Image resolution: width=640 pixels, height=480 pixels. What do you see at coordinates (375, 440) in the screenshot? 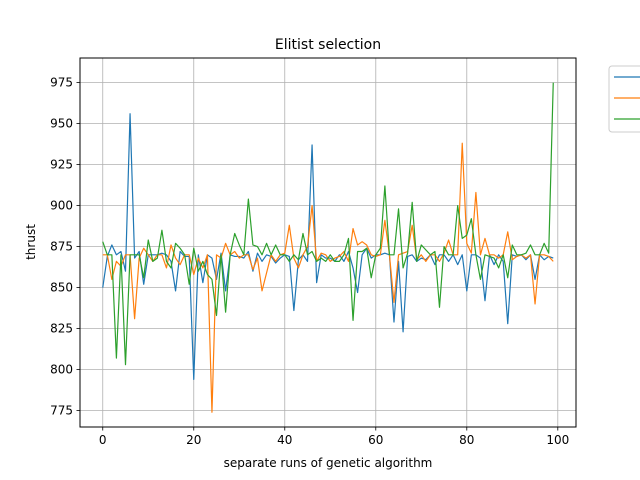
I see `x-tick-label: 60` at bounding box center [375, 440].